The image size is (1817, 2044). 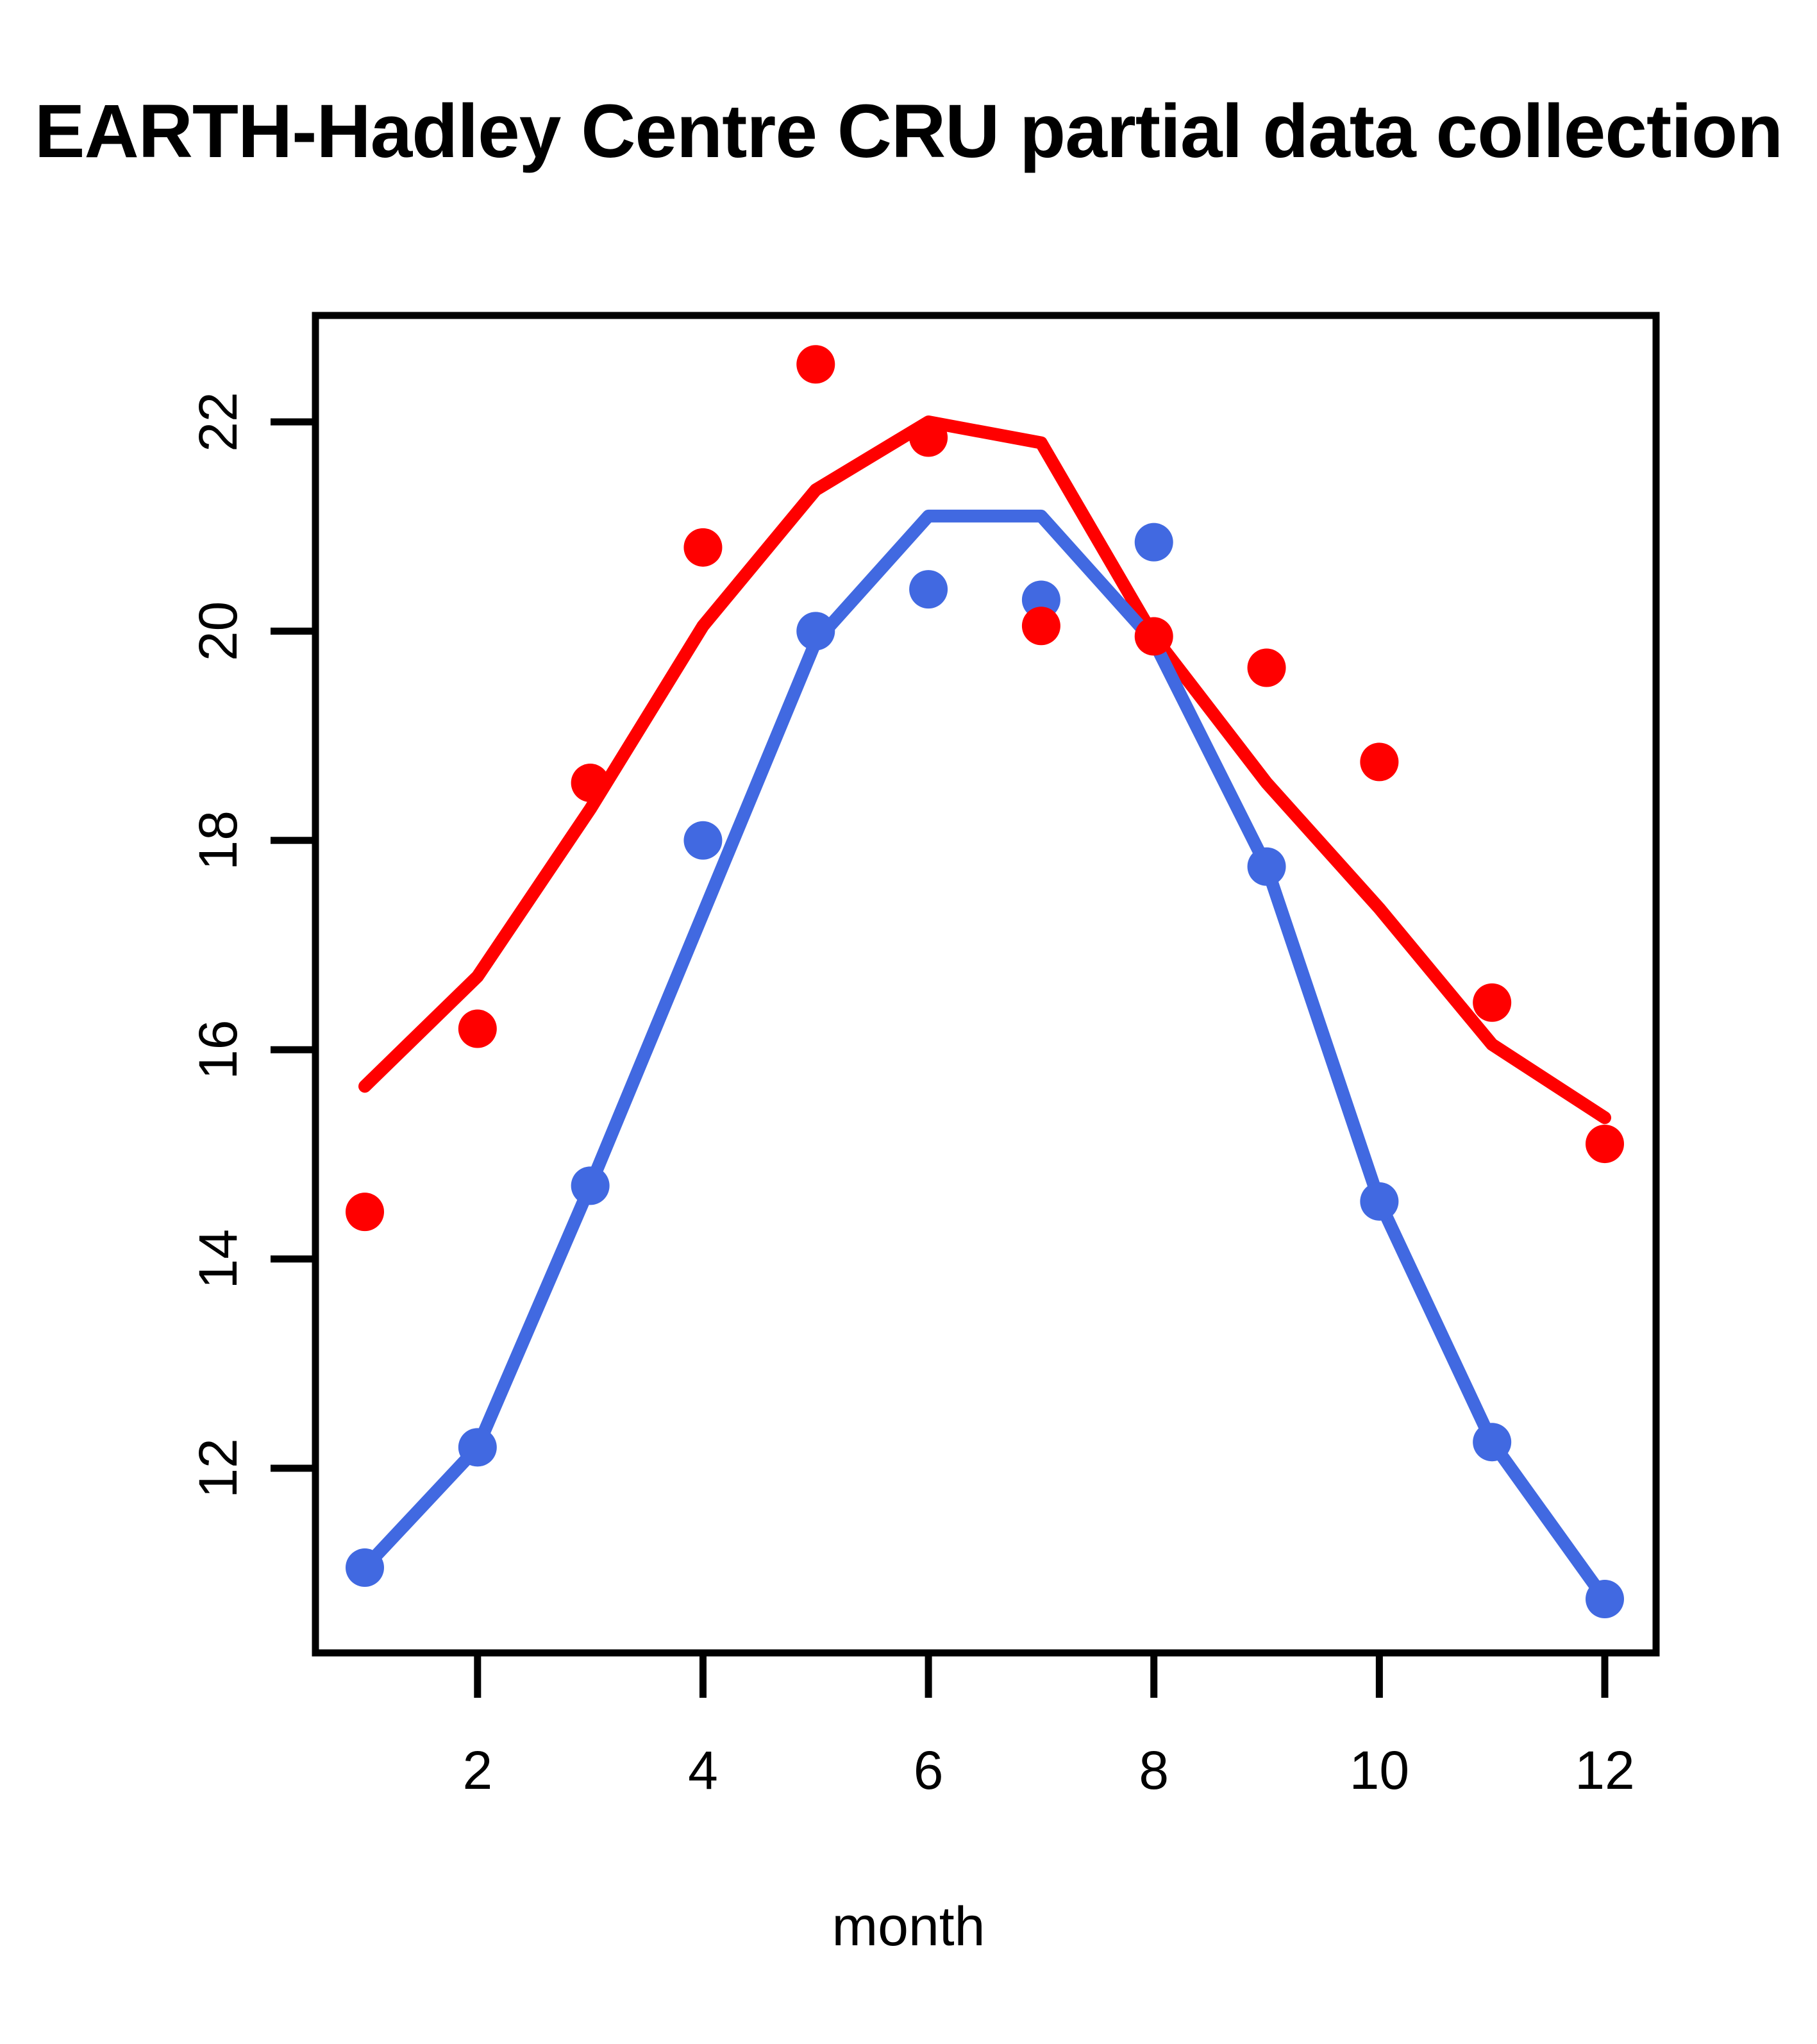 I want to click on x-tick-label: 8, so click(x=1154, y=1770).